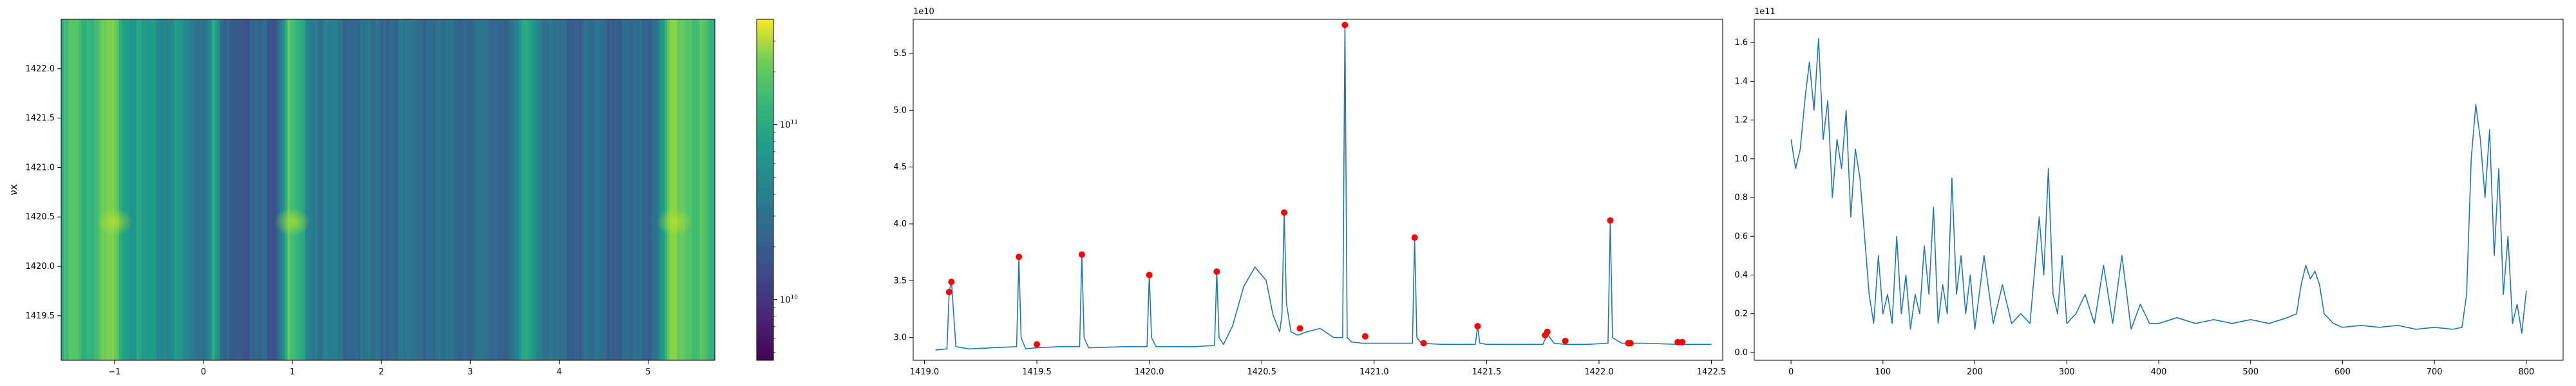  Describe the element at coordinates (40, 316) in the screenshot. I see `heatmap-y-tick-label: 1419.5` at that location.